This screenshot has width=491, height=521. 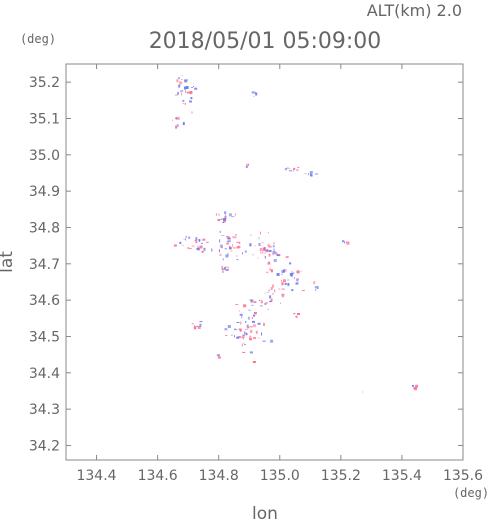 What do you see at coordinates (414, 10) in the screenshot?
I see `subtitle: ALT(km) 2.0` at bounding box center [414, 10].